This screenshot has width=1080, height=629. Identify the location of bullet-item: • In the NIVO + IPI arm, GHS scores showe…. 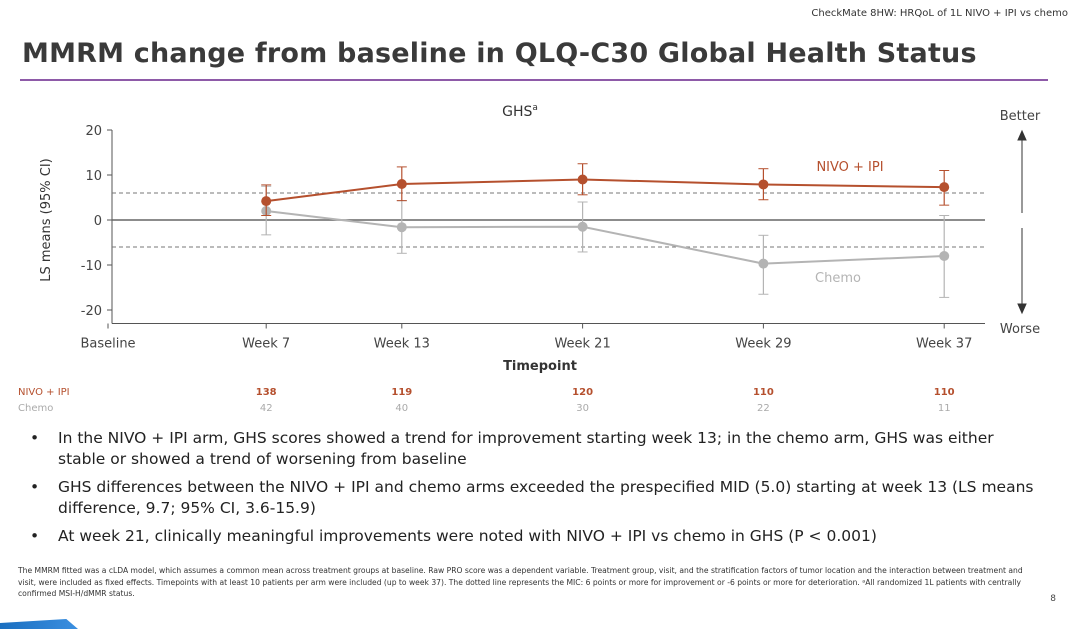
(512, 448).